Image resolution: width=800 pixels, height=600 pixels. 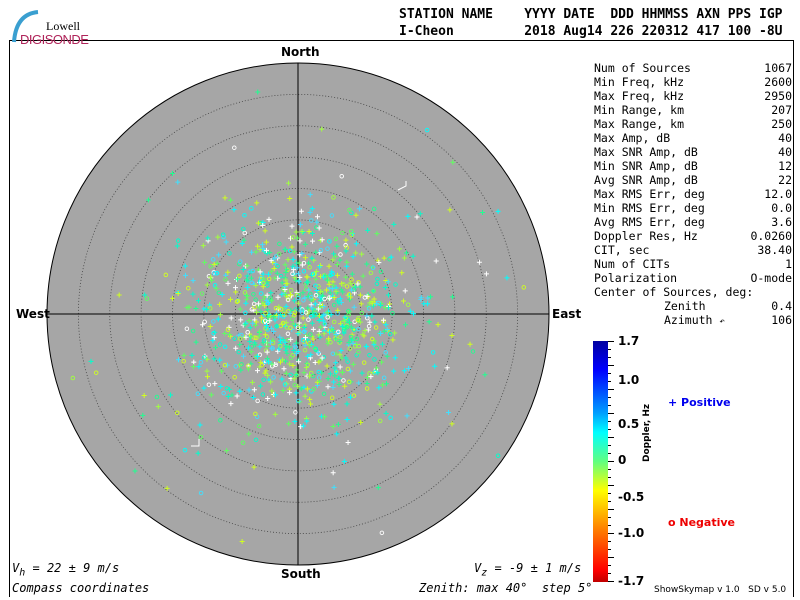 I want to click on vz-readout: Vz = -9 ± 1 m/s, so click(x=527, y=569).